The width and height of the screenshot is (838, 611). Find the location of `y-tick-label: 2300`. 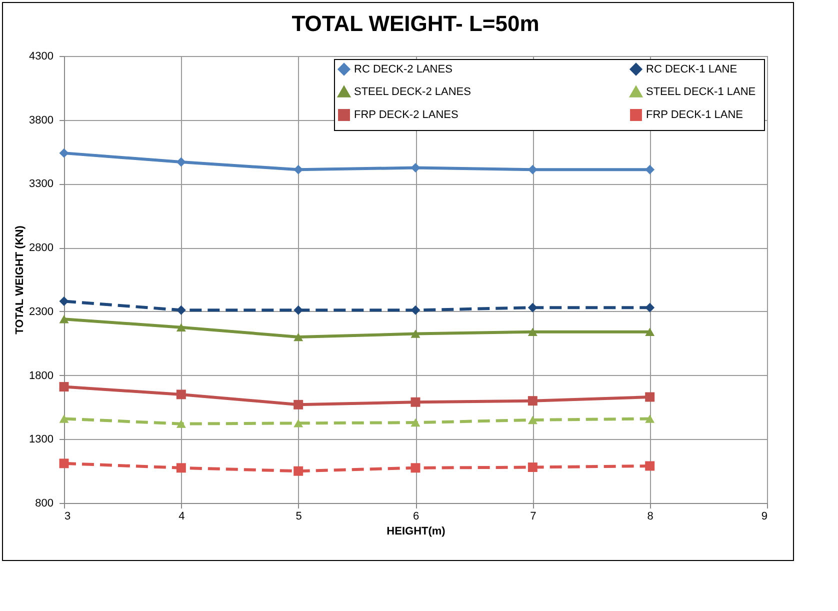

y-tick-label: 2300 is located at coordinates (41, 312).